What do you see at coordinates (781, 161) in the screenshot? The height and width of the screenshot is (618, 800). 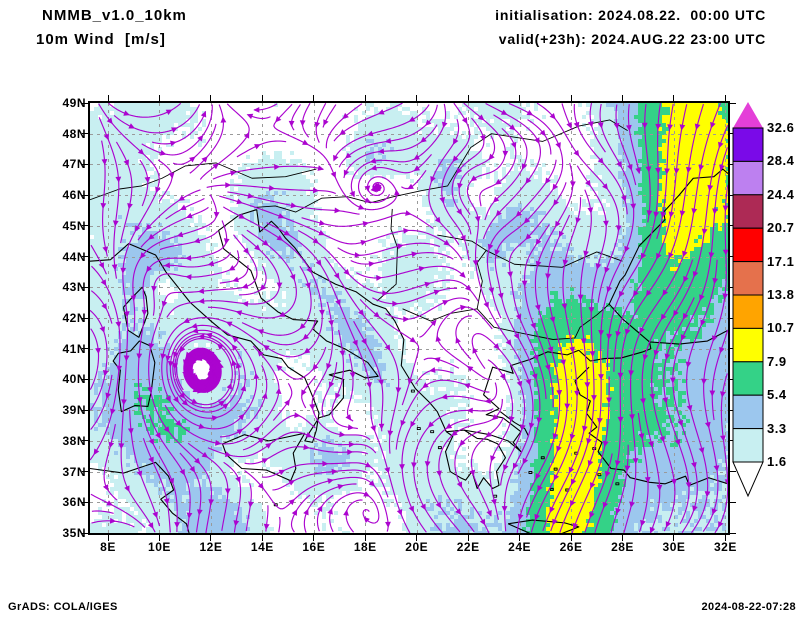 I see `colorbar-tick-label: 28.4` at bounding box center [781, 161].